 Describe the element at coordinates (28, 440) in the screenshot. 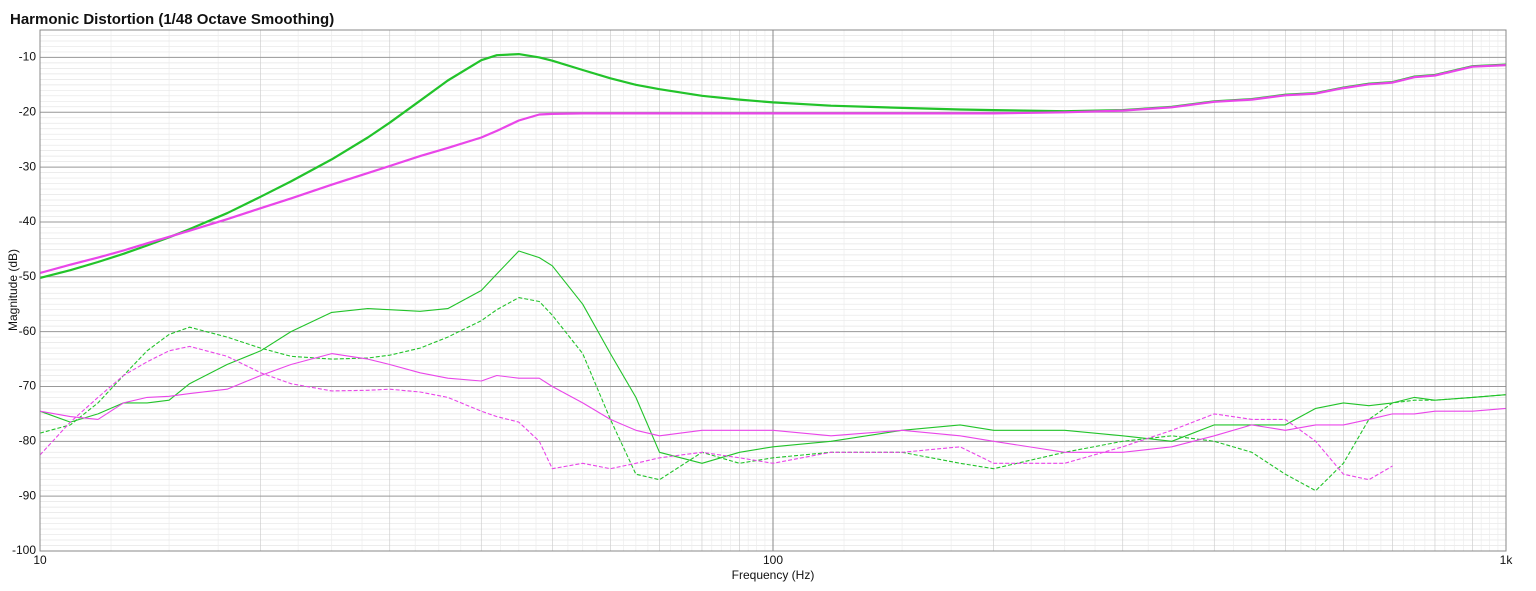

I see `y-tick-label: -80` at that location.